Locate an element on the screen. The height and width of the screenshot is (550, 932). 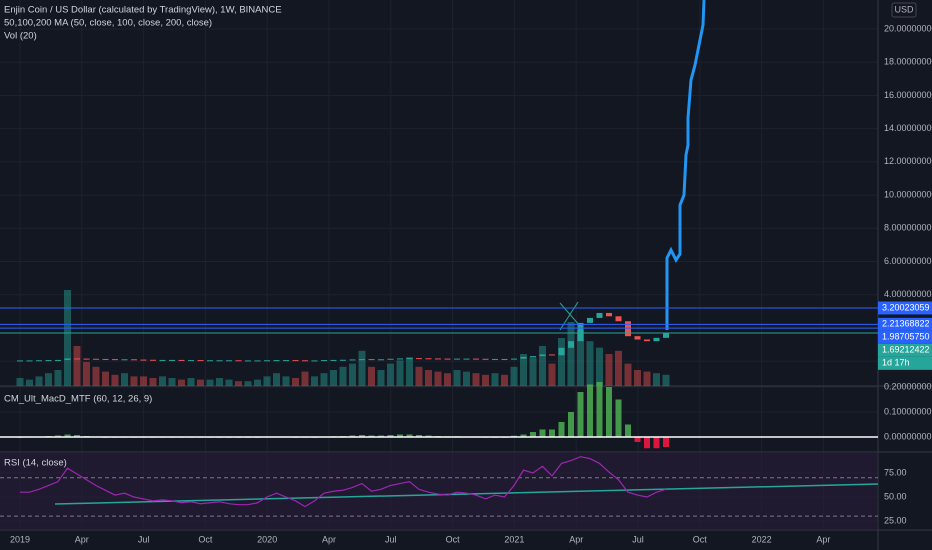
currency-badge is located at coordinates (904, 10).